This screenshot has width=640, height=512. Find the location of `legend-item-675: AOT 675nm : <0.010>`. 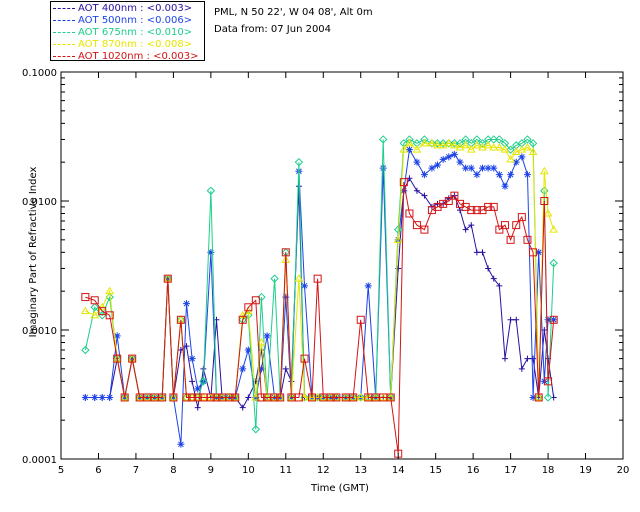

legend-item-675: AOT 675nm : <0.010> is located at coordinates (122, 33).